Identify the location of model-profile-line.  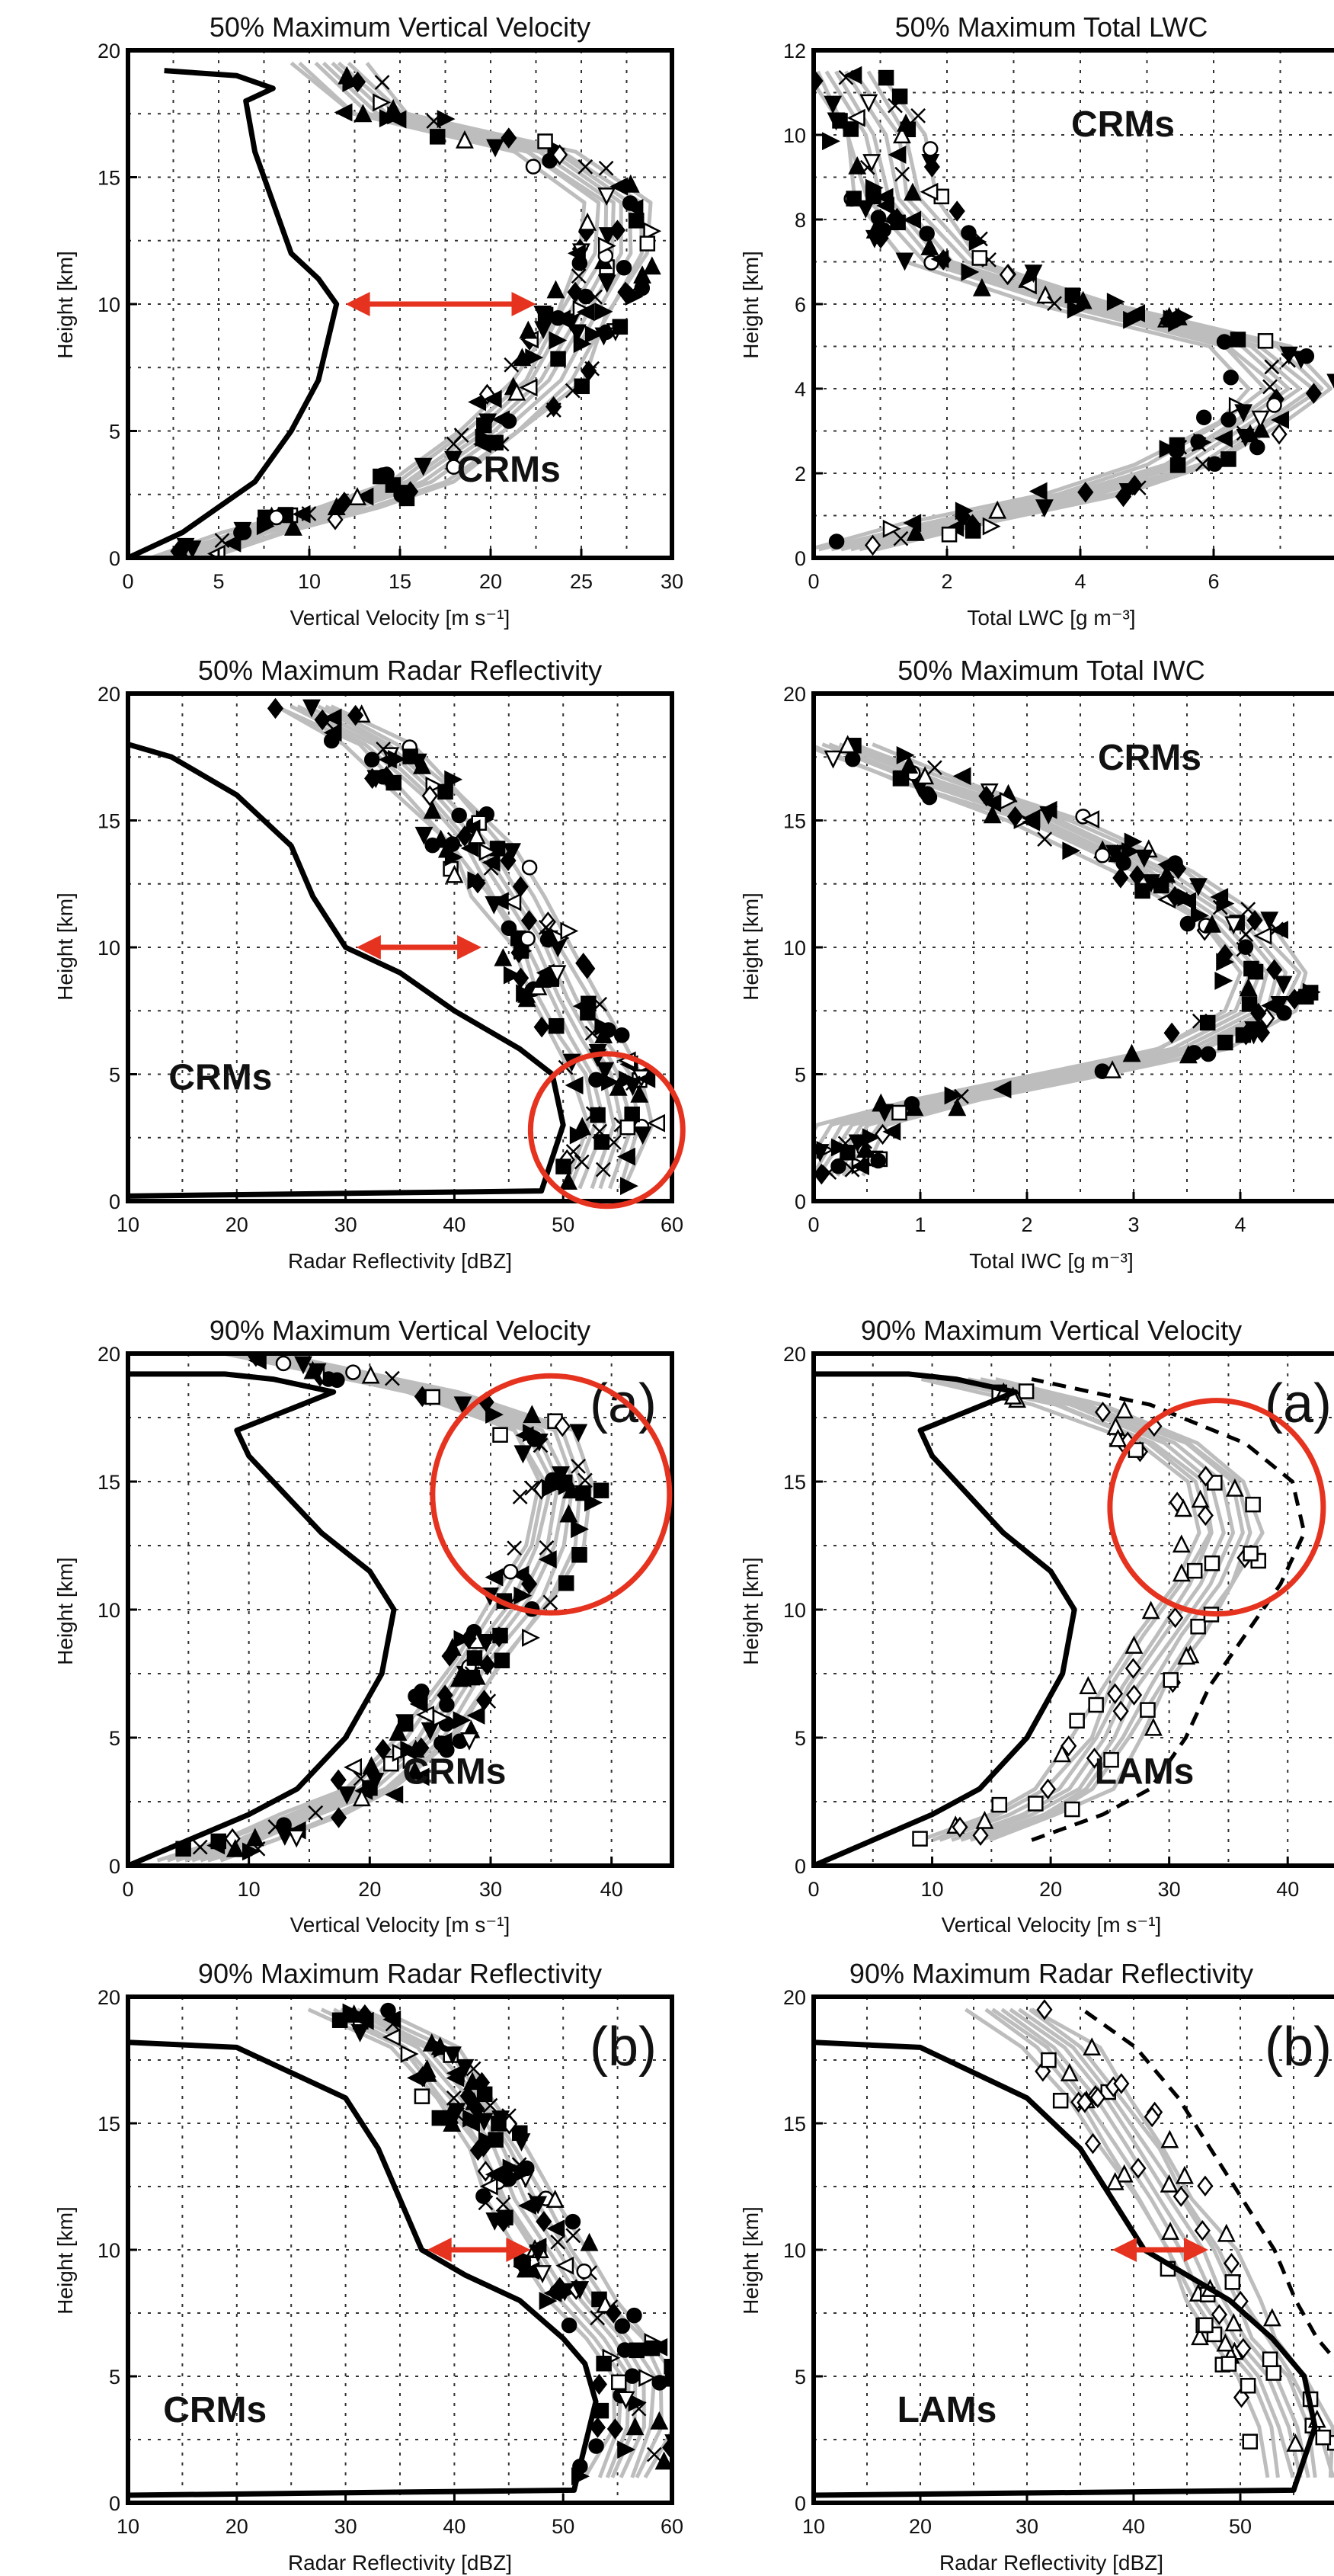
(456, 947).